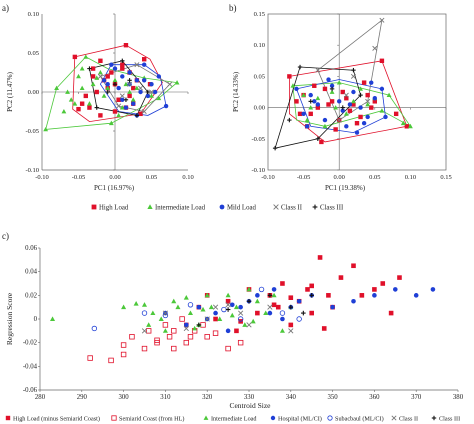 Image resolution: width=474 pixels, height=424 pixels. I want to click on hull-class-iii, so click(119, 88).